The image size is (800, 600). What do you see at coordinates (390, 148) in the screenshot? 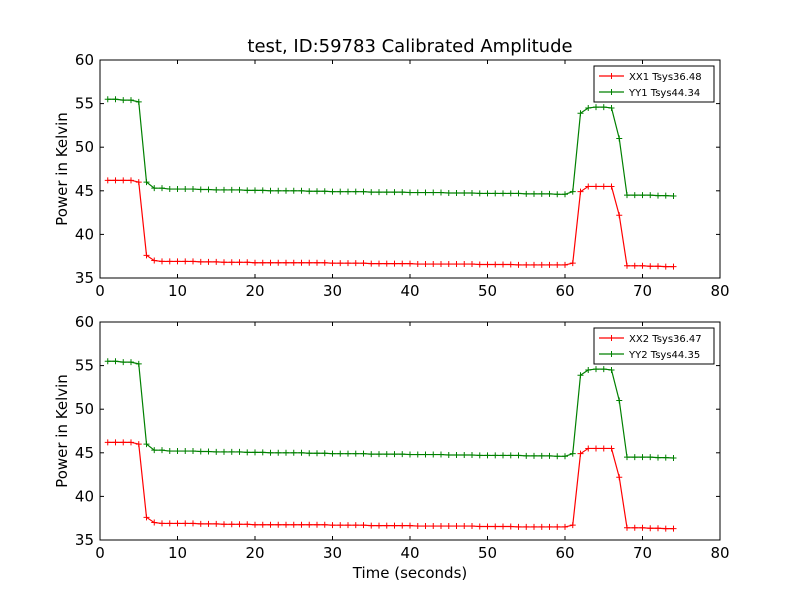
I see `series-yy` at bounding box center [390, 148].